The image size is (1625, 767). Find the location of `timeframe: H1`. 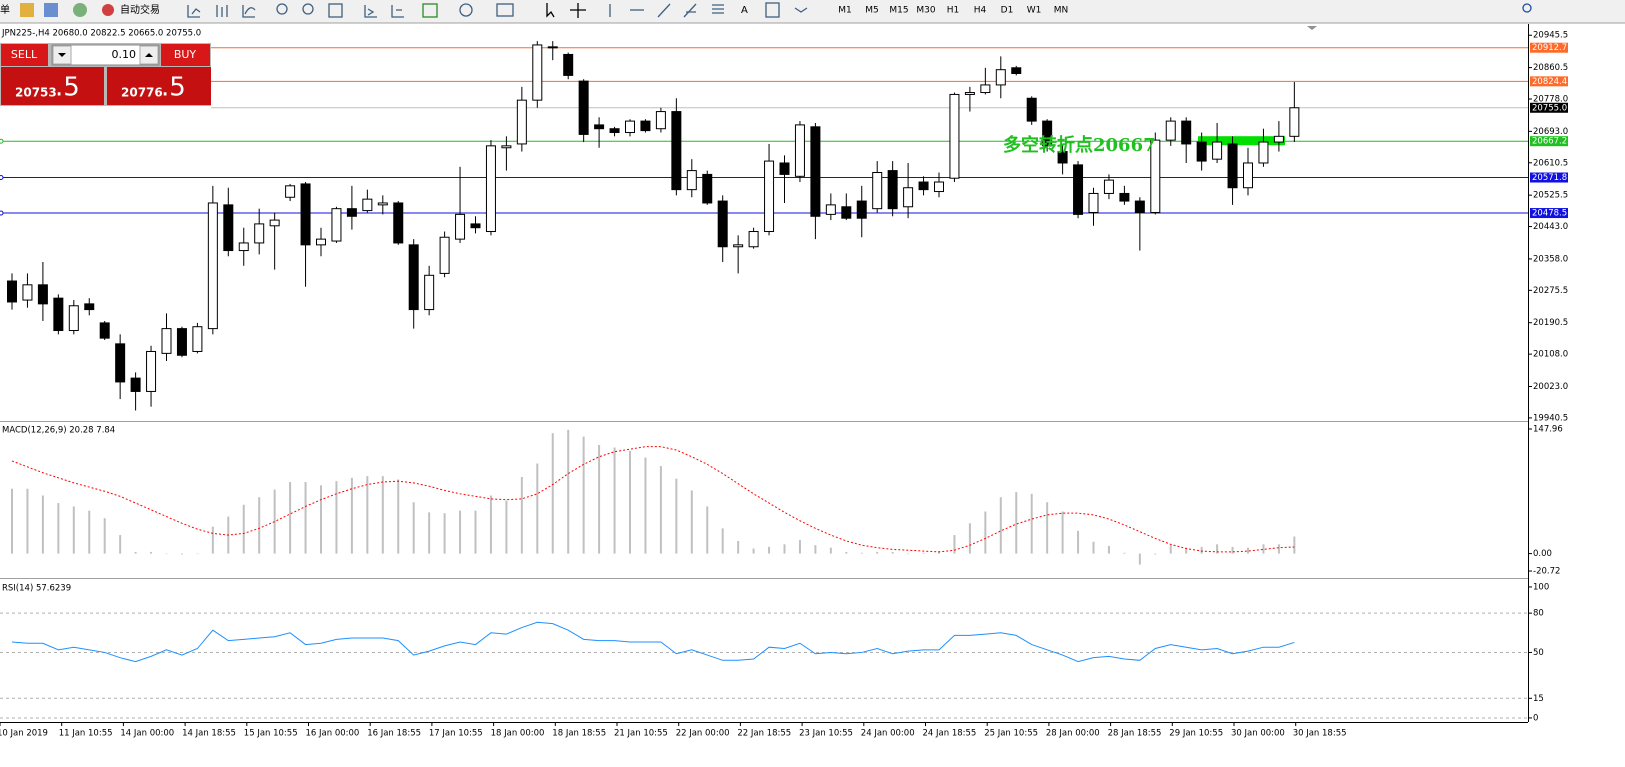

timeframe: H1 is located at coordinates (953, 11).